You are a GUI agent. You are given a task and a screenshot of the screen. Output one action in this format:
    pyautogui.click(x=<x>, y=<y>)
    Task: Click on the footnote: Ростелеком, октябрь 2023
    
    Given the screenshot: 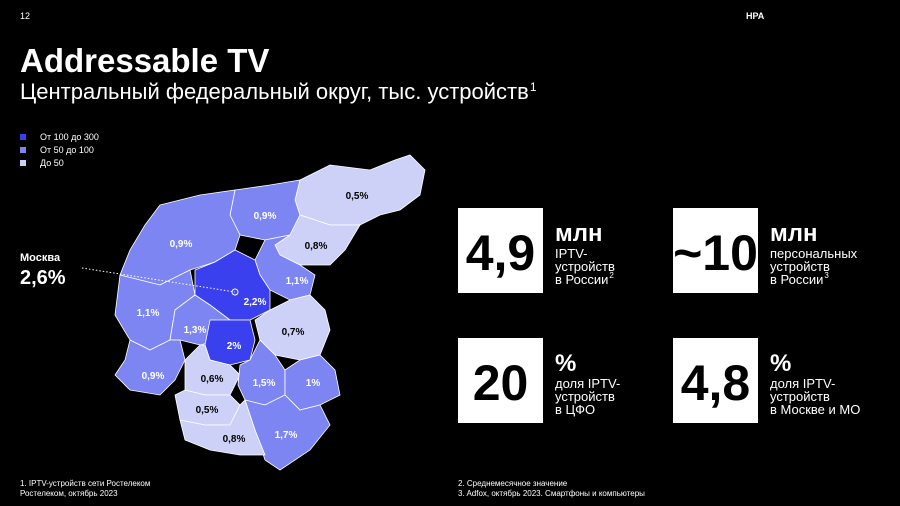 What is the action you would take?
    pyautogui.click(x=69, y=493)
    